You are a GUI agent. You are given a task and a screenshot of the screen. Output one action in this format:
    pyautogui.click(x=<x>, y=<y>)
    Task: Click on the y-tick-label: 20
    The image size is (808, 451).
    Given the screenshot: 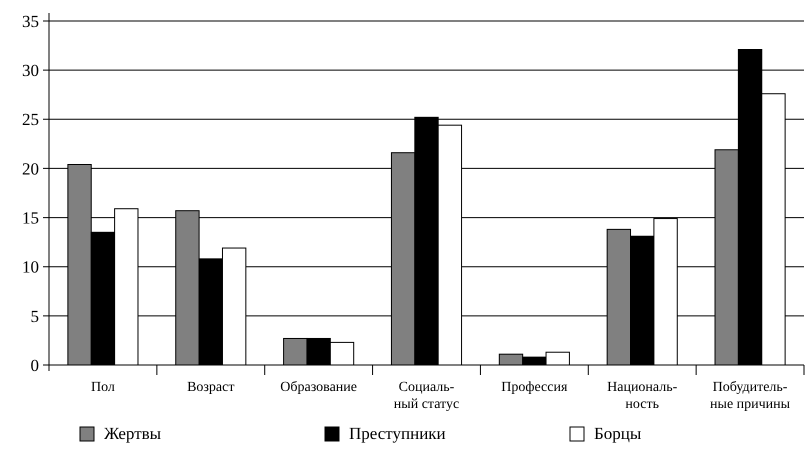 What is the action you would take?
    pyautogui.click(x=30, y=168)
    